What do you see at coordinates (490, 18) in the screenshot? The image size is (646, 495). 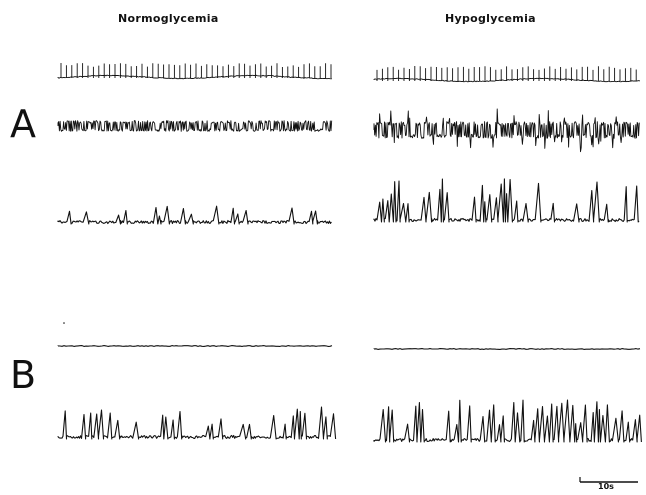 I see `column-title-hypoglycemia: Hypoglycemia` at bounding box center [490, 18].